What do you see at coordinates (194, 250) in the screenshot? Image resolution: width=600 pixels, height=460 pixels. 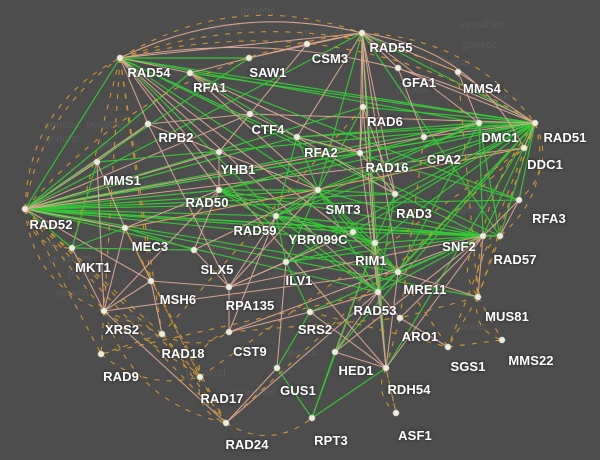 I see `node-slx5` at bounding box center [194, 250].